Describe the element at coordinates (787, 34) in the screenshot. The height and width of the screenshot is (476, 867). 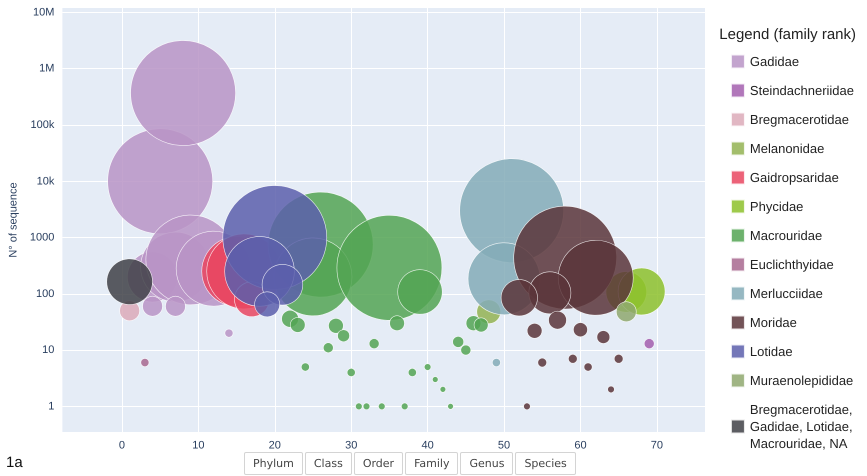
I see `legend-title: Legend (family rank)` at that location.